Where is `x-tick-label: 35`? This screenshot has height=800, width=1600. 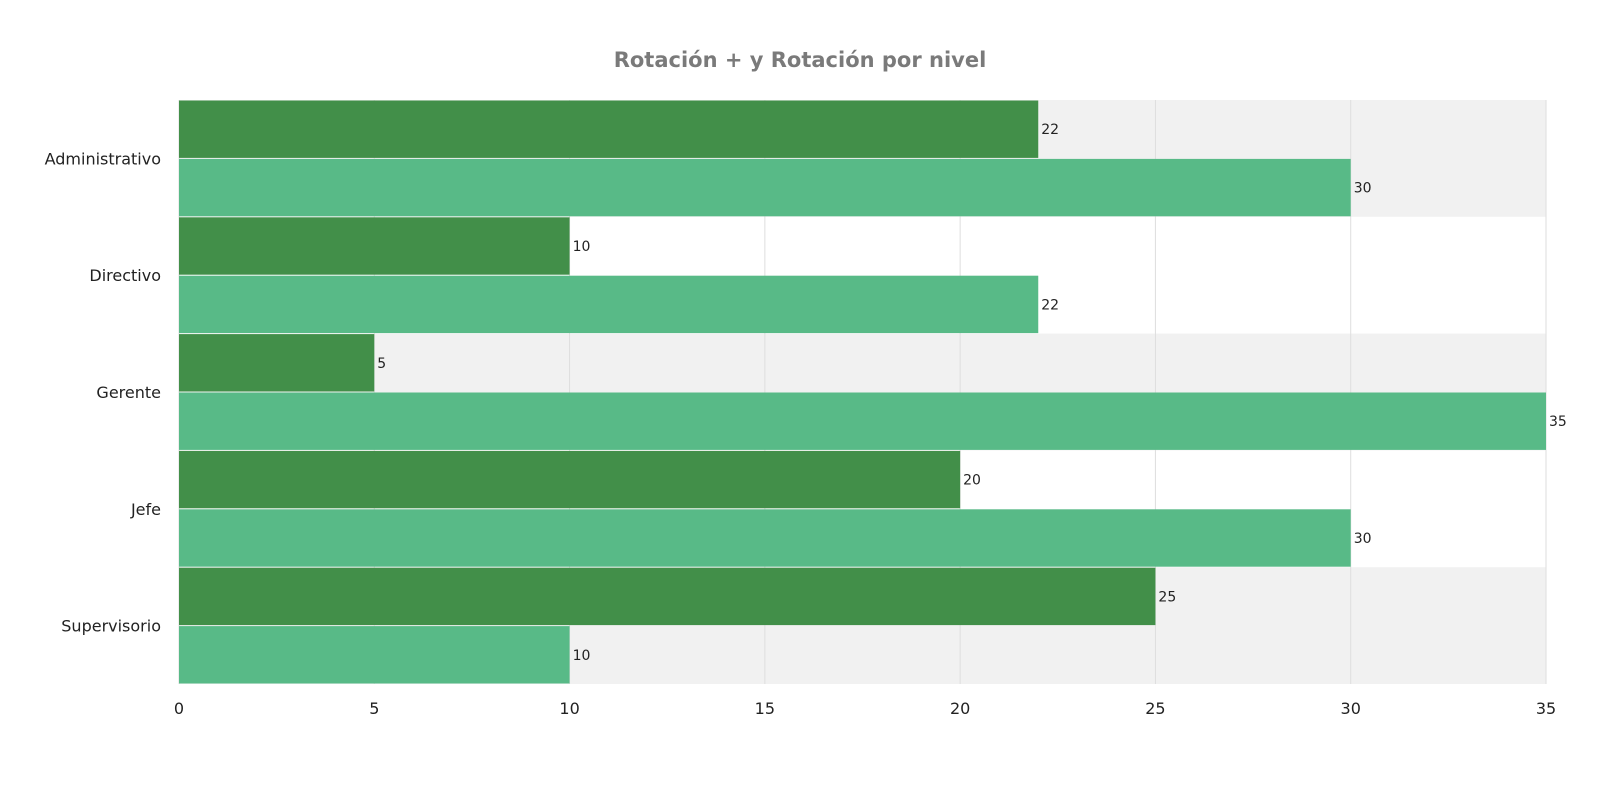
x-tick-label: 35 is located at coordinates (1546, 708).